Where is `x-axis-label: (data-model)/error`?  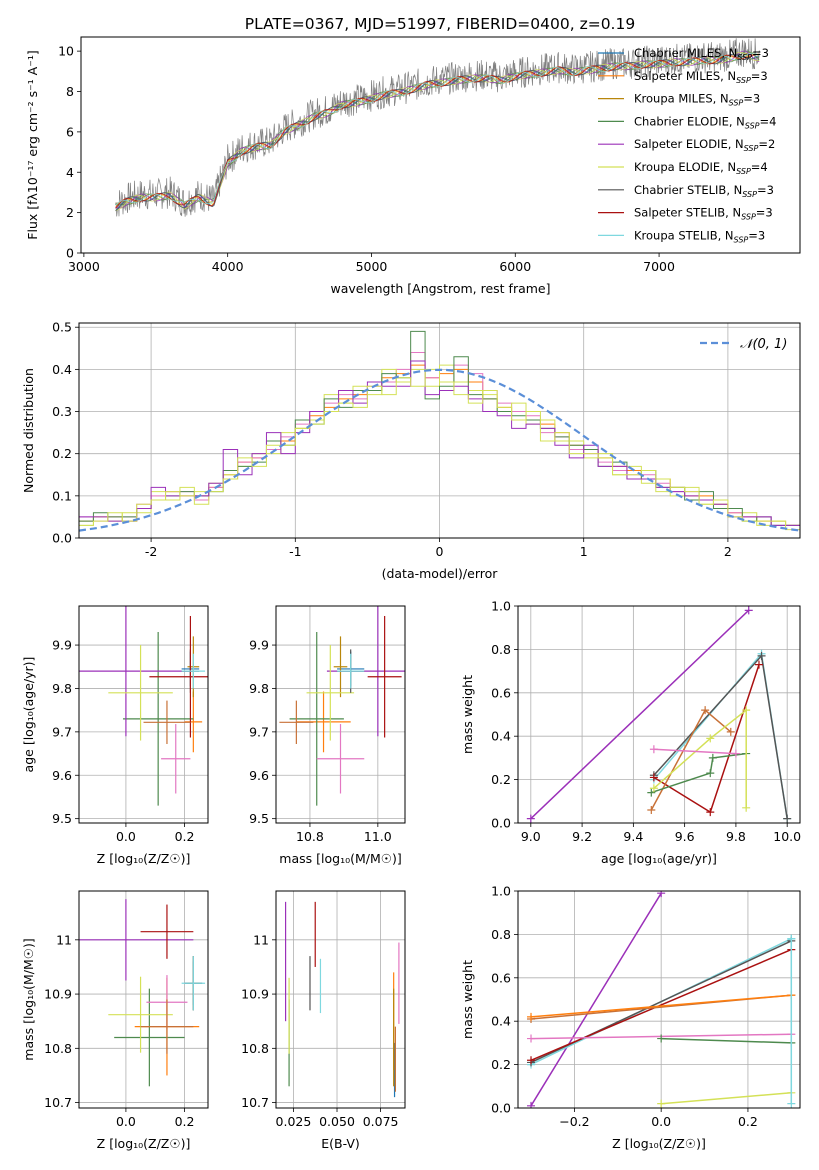
x-axis-label: (data-model)/error is located at coordinates (440, 573).